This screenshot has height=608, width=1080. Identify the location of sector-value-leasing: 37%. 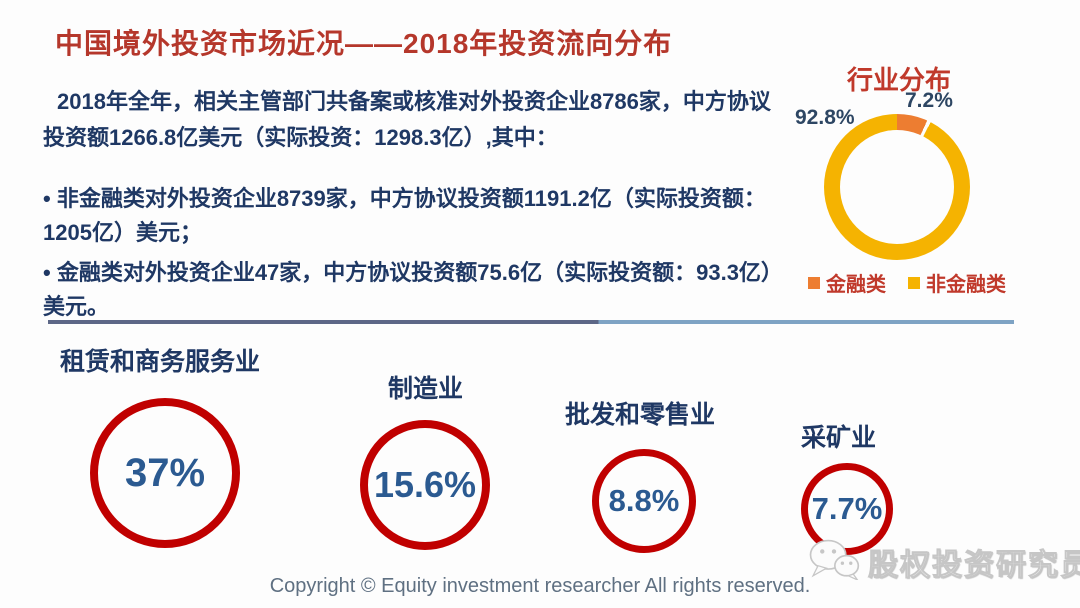
(165, 472).